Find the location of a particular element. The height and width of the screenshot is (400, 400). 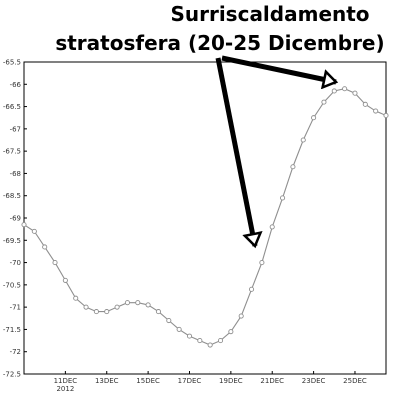

x-tick-label: 15DEC is located at coordinates (148, 381).